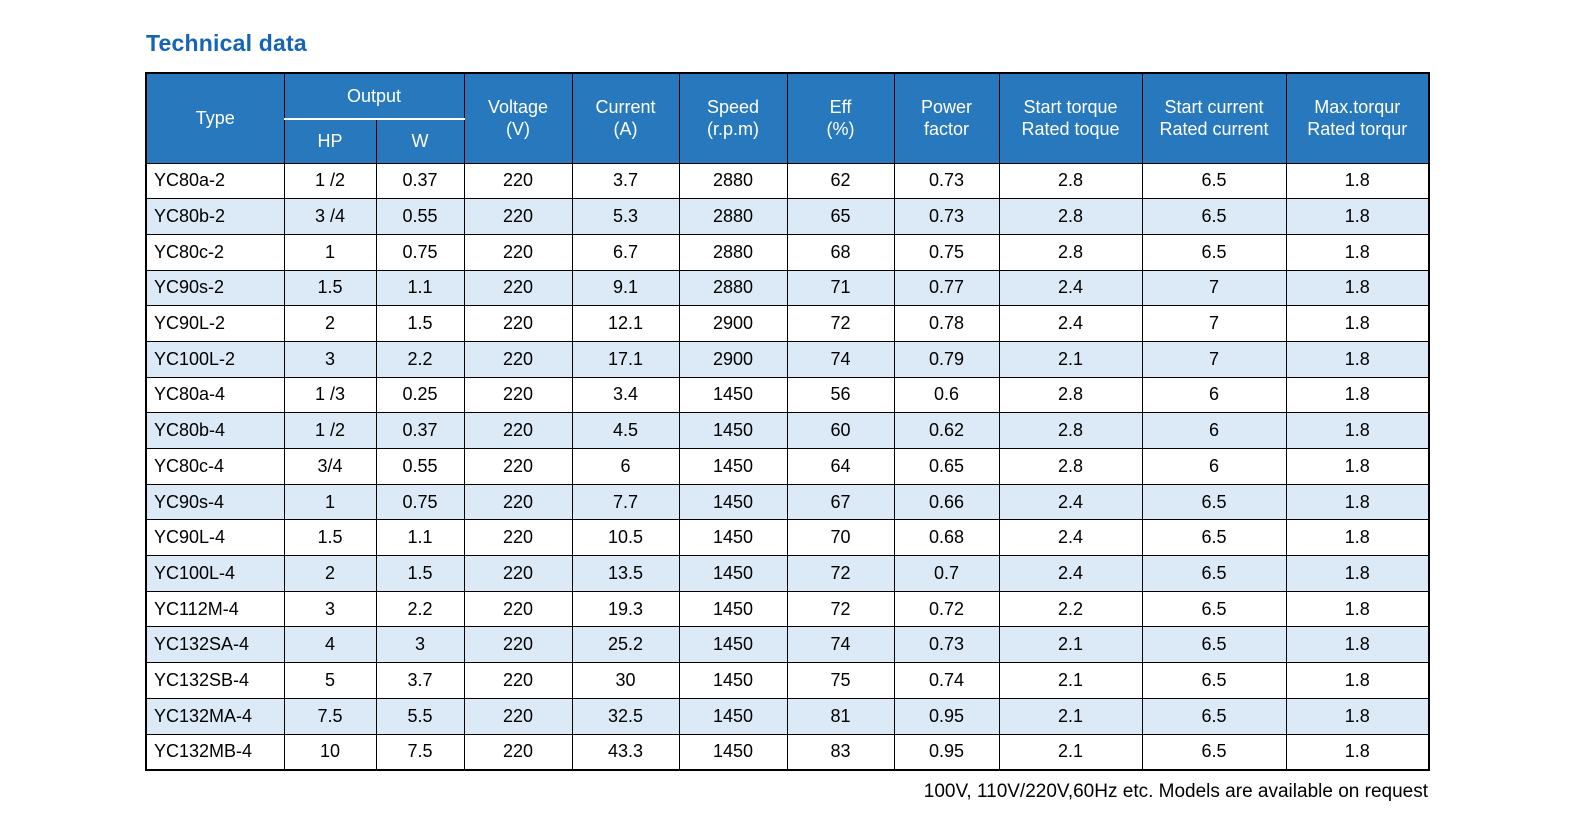 Image resolution: width=1575 pixels, height=817 pixels. What do you see at coordinates (330, 181) in the screenshot?
I see `cell-value: 1 /2` at bounding box center [330, 181].